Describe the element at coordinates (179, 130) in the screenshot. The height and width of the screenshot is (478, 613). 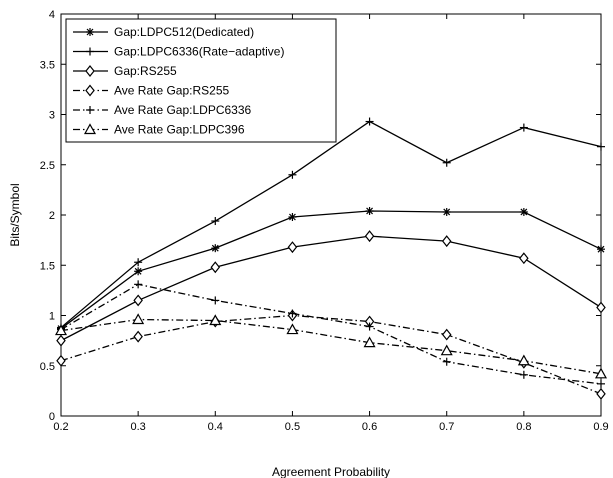
I see `legend-label: Ave Rate Gap:LDPC396` at that location.